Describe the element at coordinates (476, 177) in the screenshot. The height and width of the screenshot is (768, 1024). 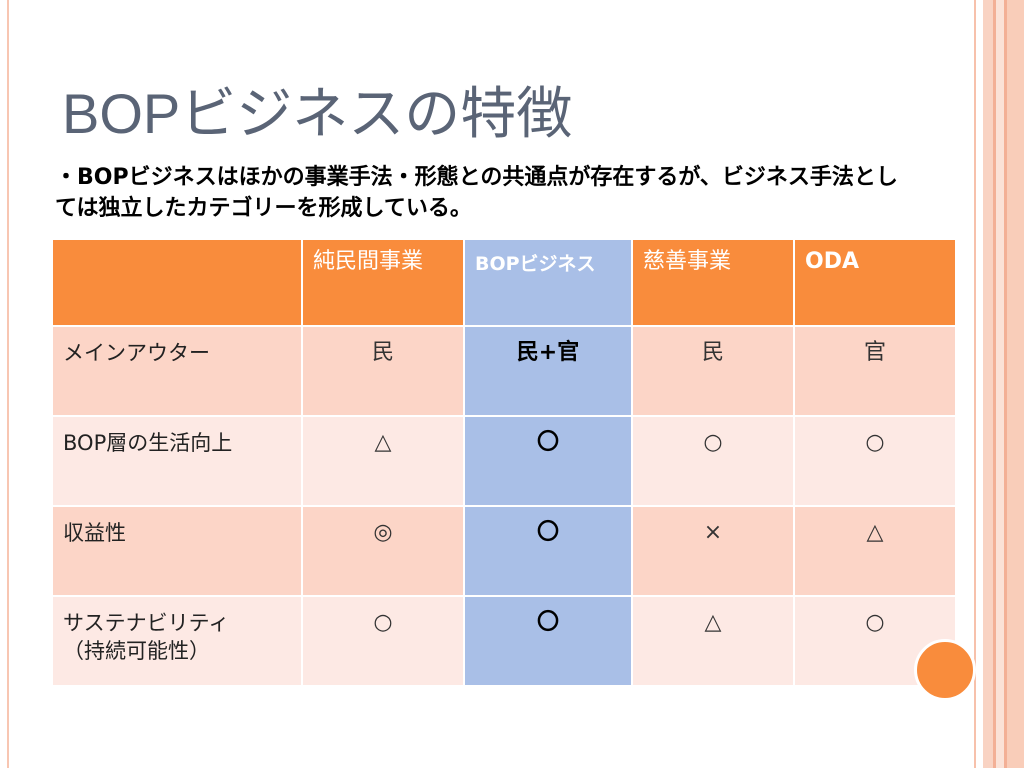
I see `body-text-line: ・BOPビジネスはほかの事業手法・形態との共通点が存在するが、ビジネス手法とし` at that location.